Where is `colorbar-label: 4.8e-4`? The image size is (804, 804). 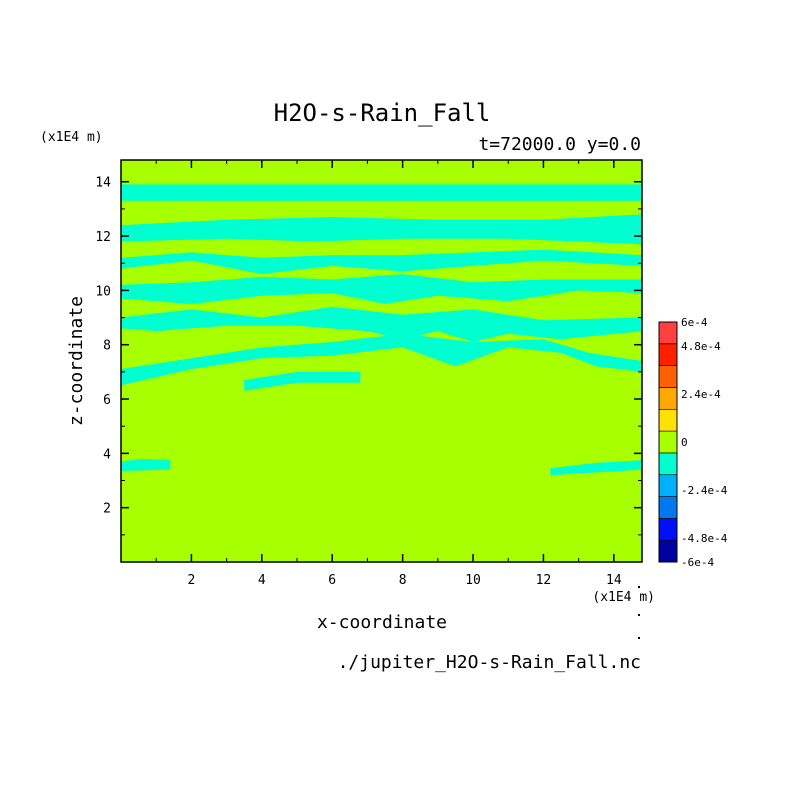
colorbar-label: 4.8e-4 is located at coordinates (701, 346).